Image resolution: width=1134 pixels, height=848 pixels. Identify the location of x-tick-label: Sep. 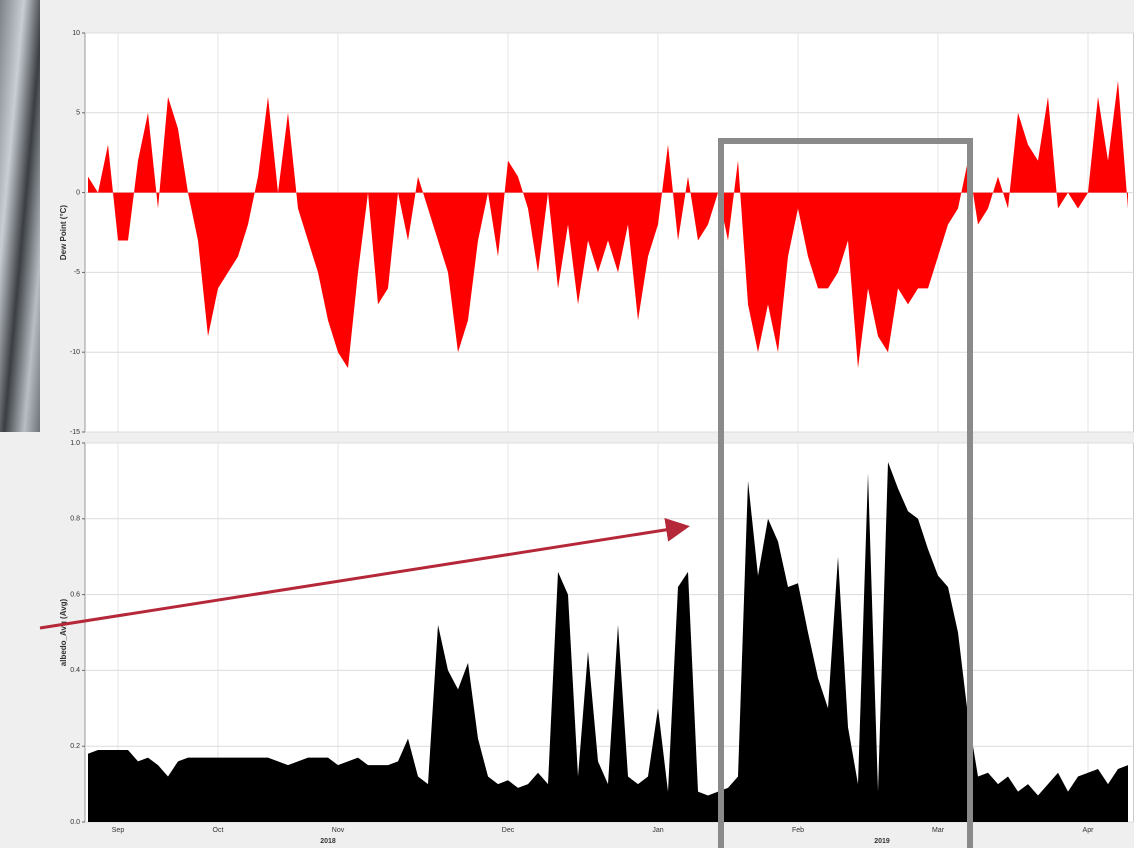
(118, 830).